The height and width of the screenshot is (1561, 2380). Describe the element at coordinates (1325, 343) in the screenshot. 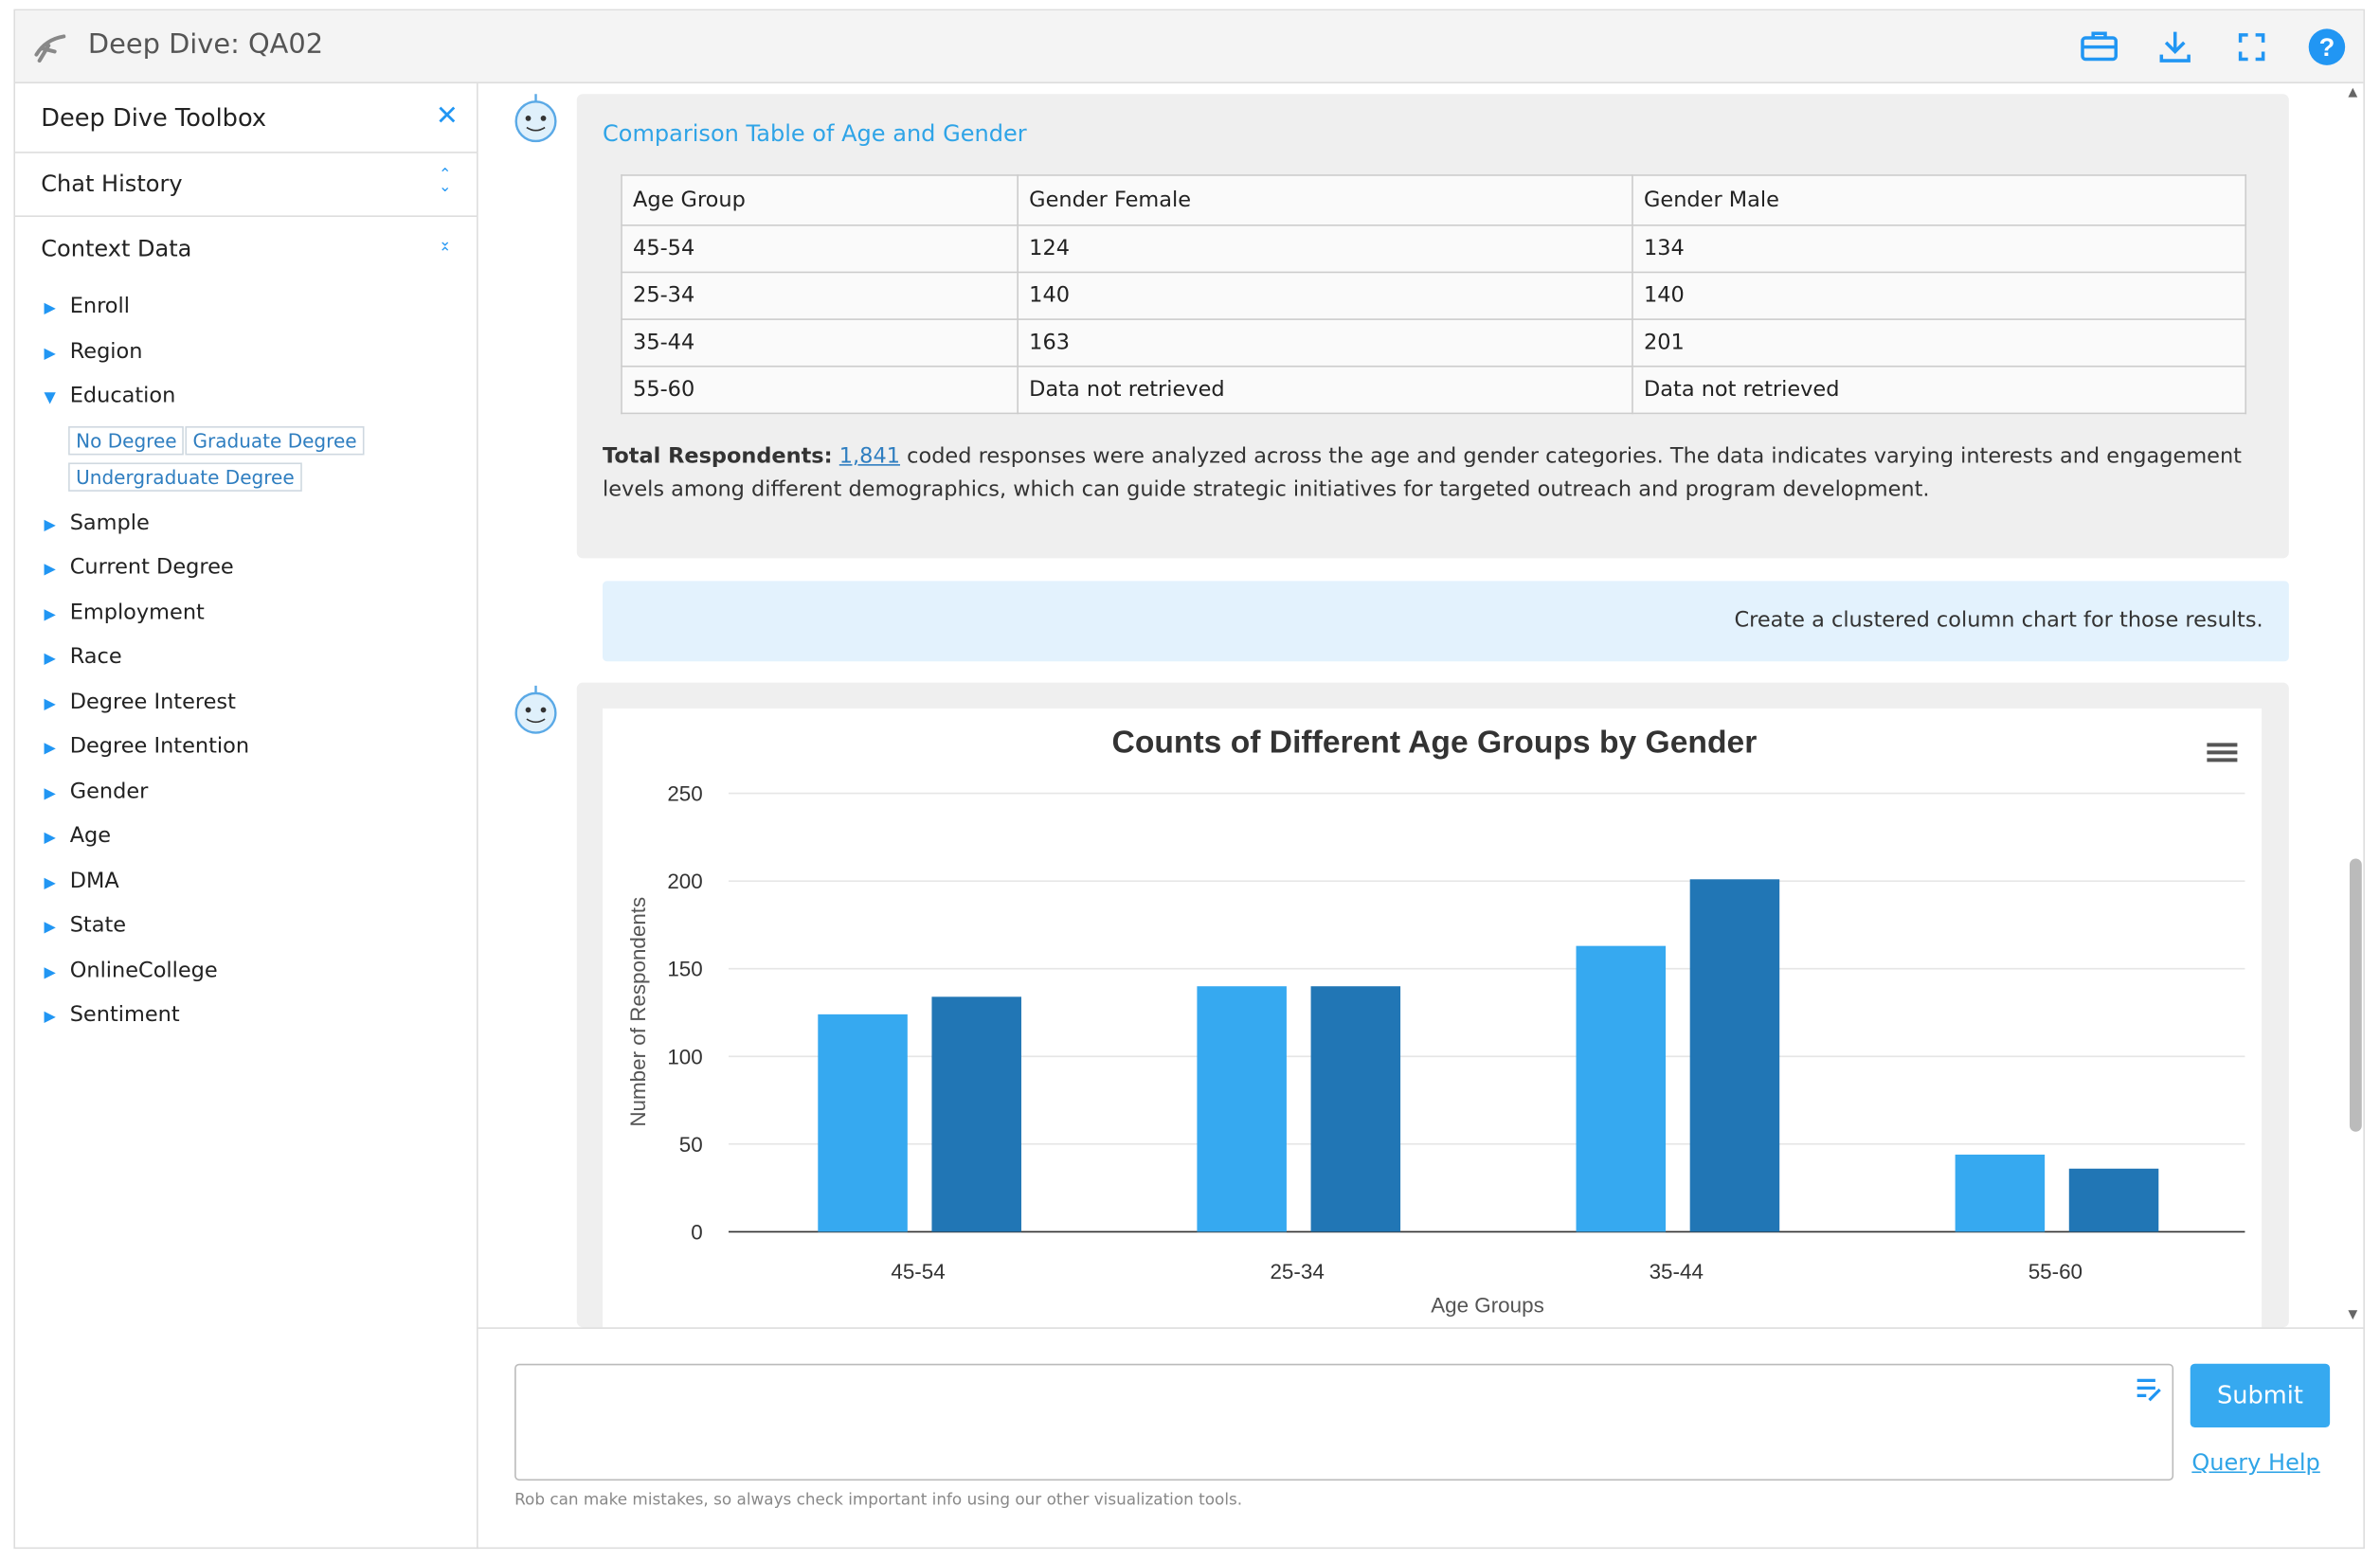

I see `table-cell: 163` at that location.